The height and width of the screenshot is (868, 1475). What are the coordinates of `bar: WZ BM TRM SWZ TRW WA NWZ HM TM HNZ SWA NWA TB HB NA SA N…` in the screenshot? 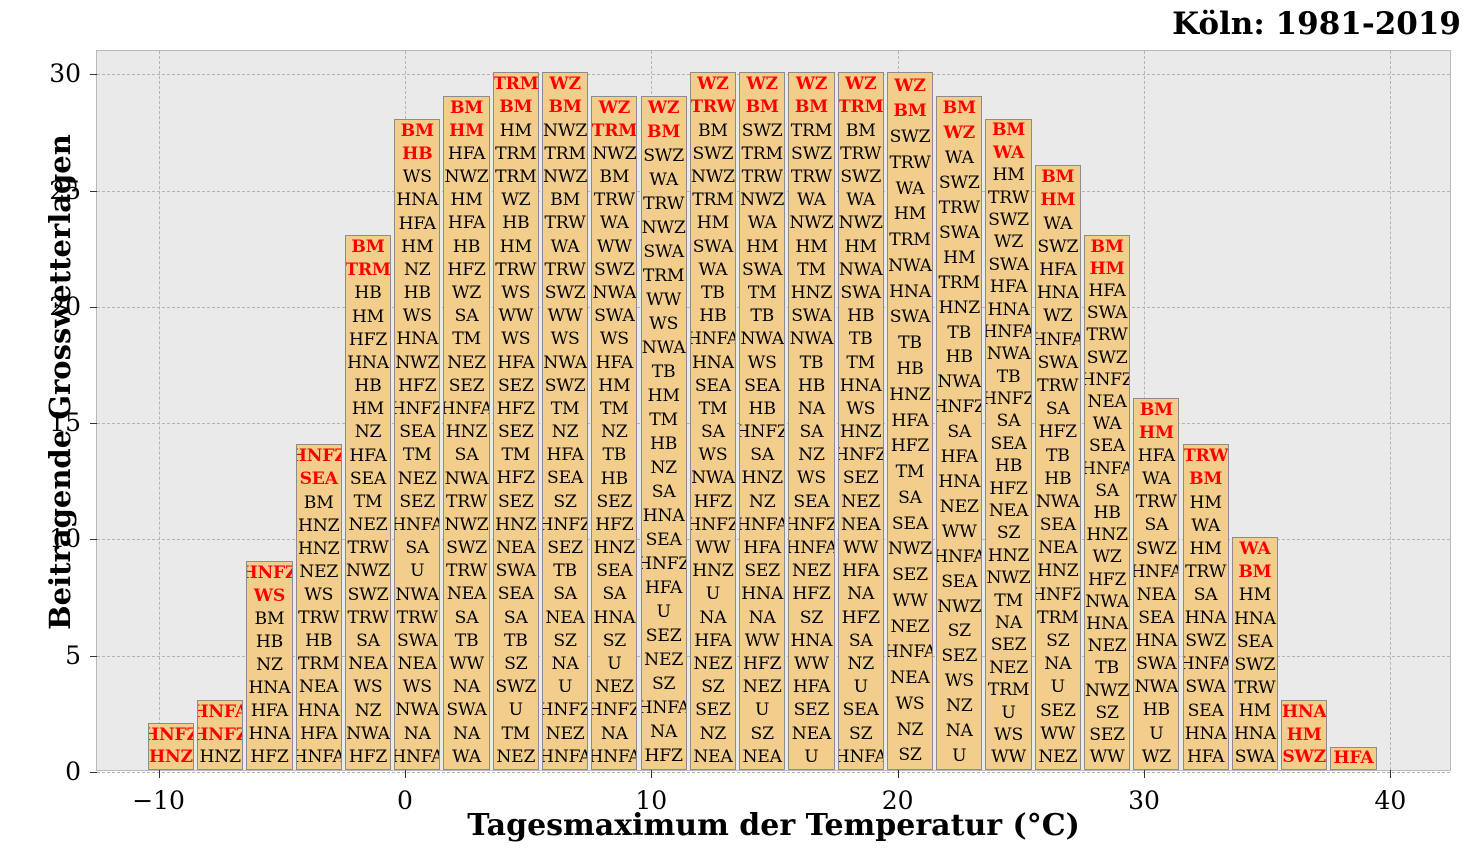 It's located at (811, 421).